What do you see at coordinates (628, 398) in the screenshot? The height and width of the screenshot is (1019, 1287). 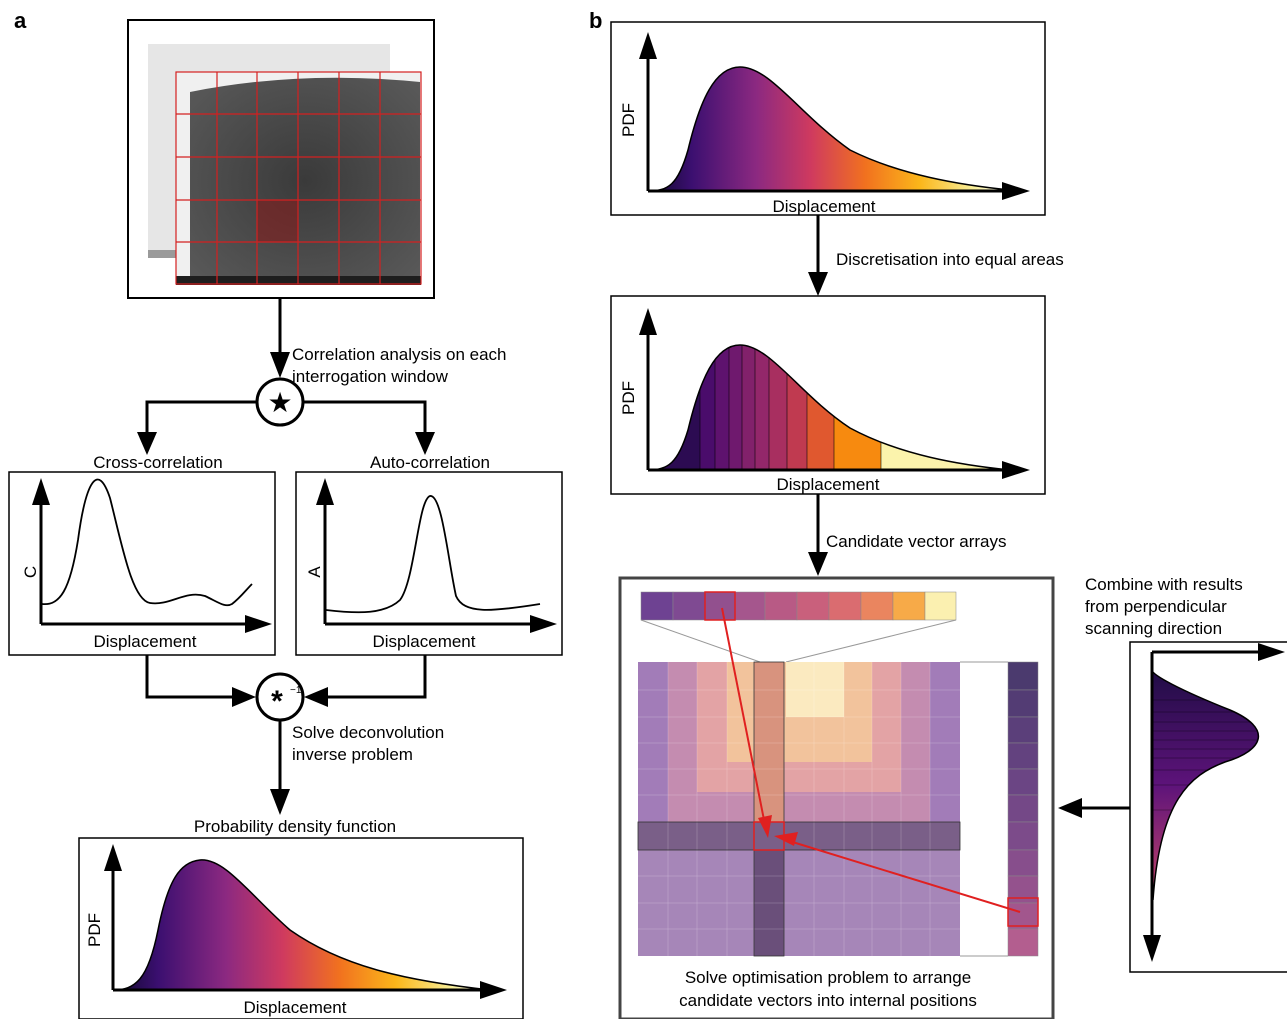 I see `pdf-b2-ylabel: PDF` at bounding box center [628, 398].